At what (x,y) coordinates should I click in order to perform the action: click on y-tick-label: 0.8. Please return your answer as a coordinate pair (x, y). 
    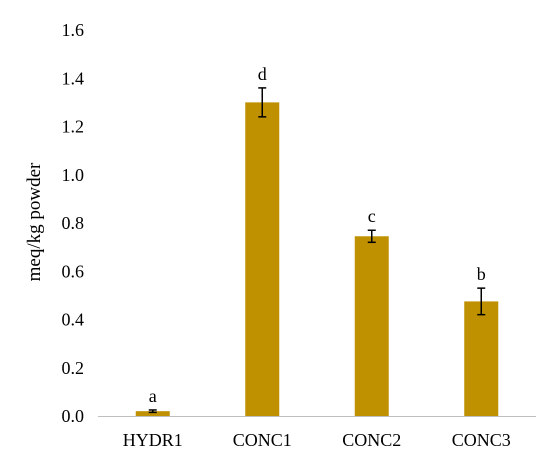
    Looking at the image, I should click on (73, 223).